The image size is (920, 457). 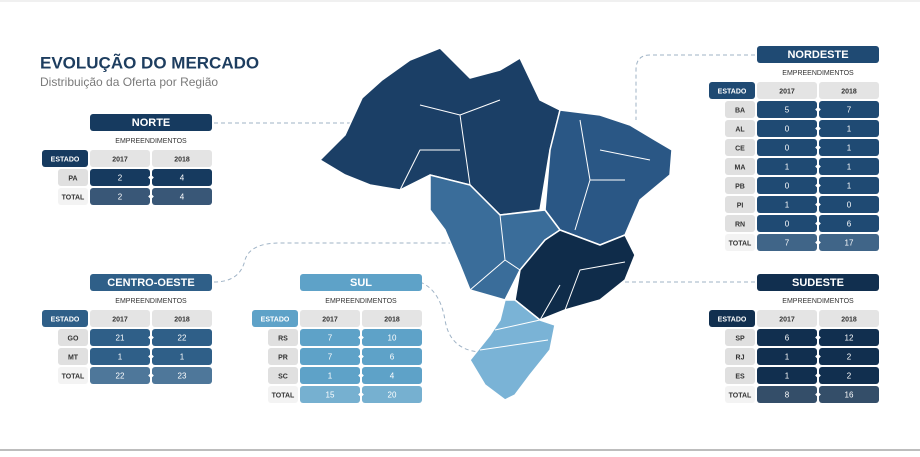 What do you see at coordinates (331, 262) in the screenshot?
I see `connector` at bounding box center [331, 262].